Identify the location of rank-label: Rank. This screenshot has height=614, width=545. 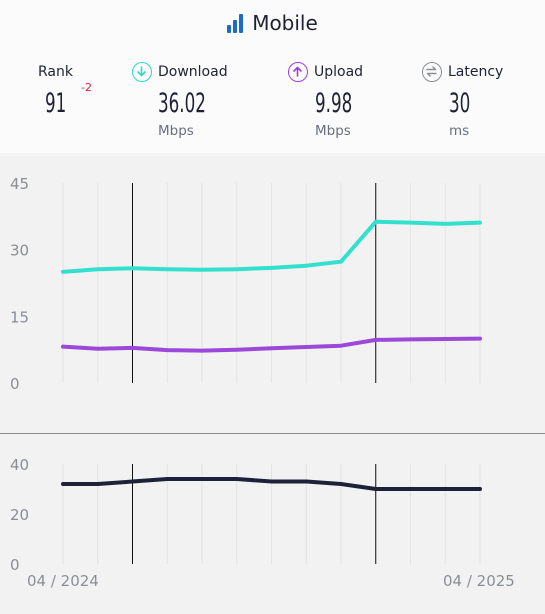
(55, 72).